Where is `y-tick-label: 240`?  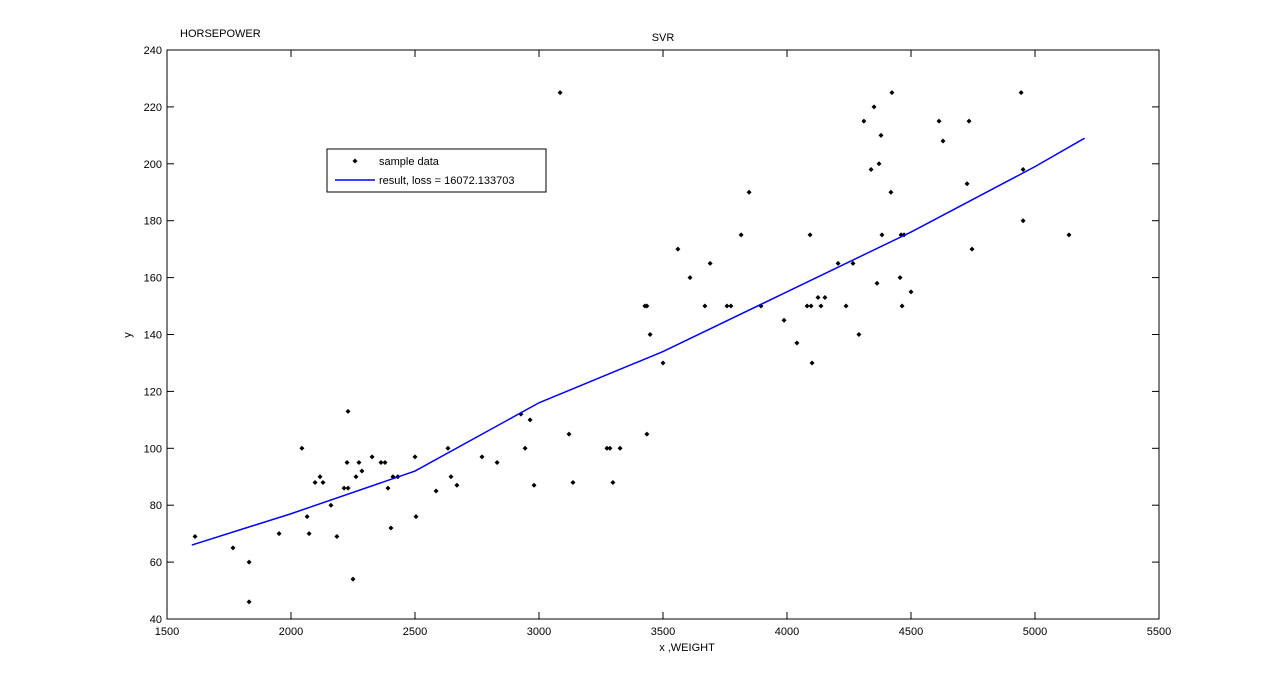 y-tick-label: 240 is located at coordinates (153, 51).